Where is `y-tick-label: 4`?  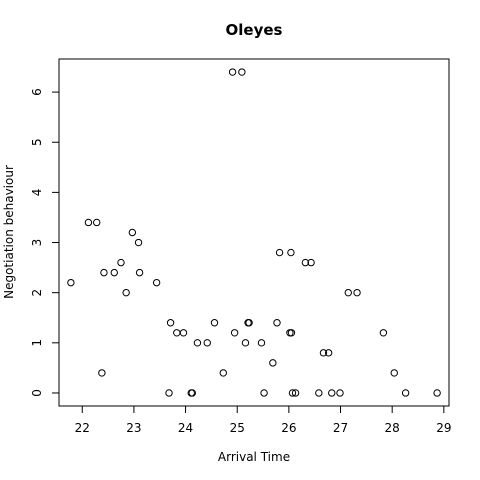
y-tick-label: 4 is located at coordinates (37, 193).